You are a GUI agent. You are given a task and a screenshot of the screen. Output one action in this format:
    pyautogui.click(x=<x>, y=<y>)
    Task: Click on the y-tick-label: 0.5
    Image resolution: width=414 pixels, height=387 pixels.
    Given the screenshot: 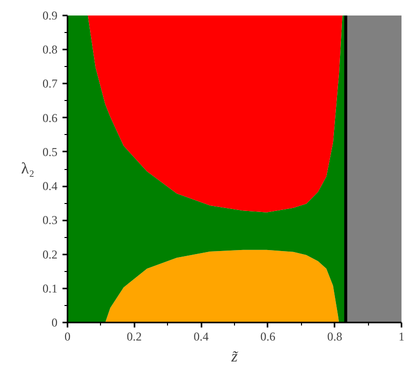 What is the action you would take?
    pyautogui.click(x=50, y=151)
    